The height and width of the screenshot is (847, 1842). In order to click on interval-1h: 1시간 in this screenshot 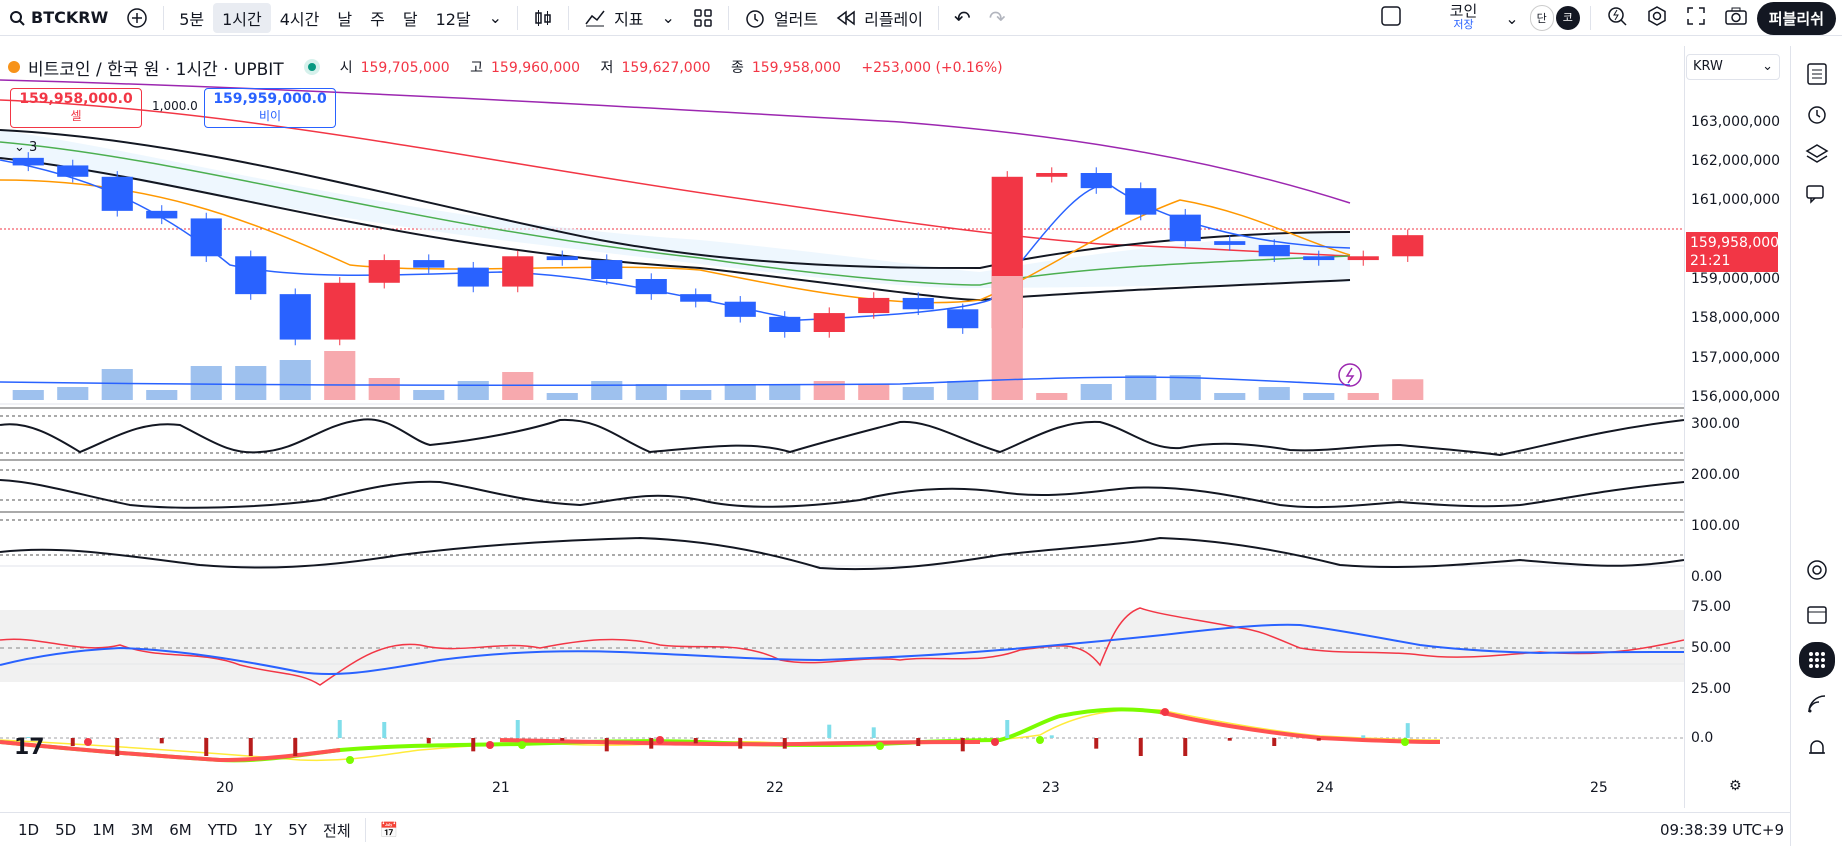, I will do `click(242, 17)`.